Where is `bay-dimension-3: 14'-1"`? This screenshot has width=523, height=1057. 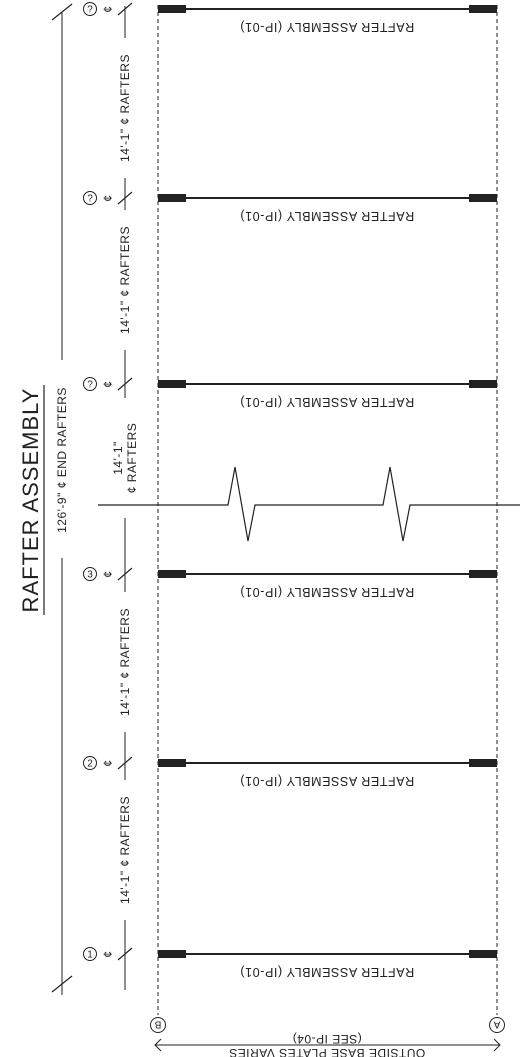
bay-dimension-3: 14'-1" is located at coordinates (118, 458).